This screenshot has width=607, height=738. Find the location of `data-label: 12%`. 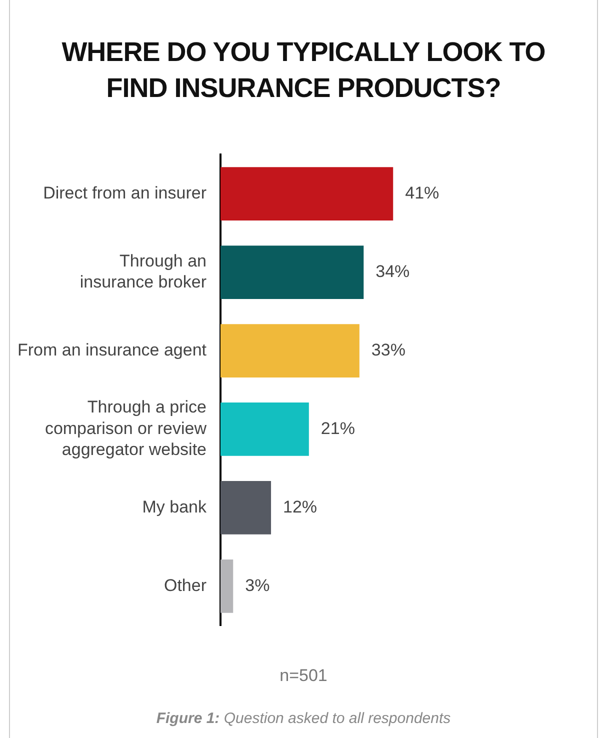

data-label: 12% is located at coordinates (300, 506).